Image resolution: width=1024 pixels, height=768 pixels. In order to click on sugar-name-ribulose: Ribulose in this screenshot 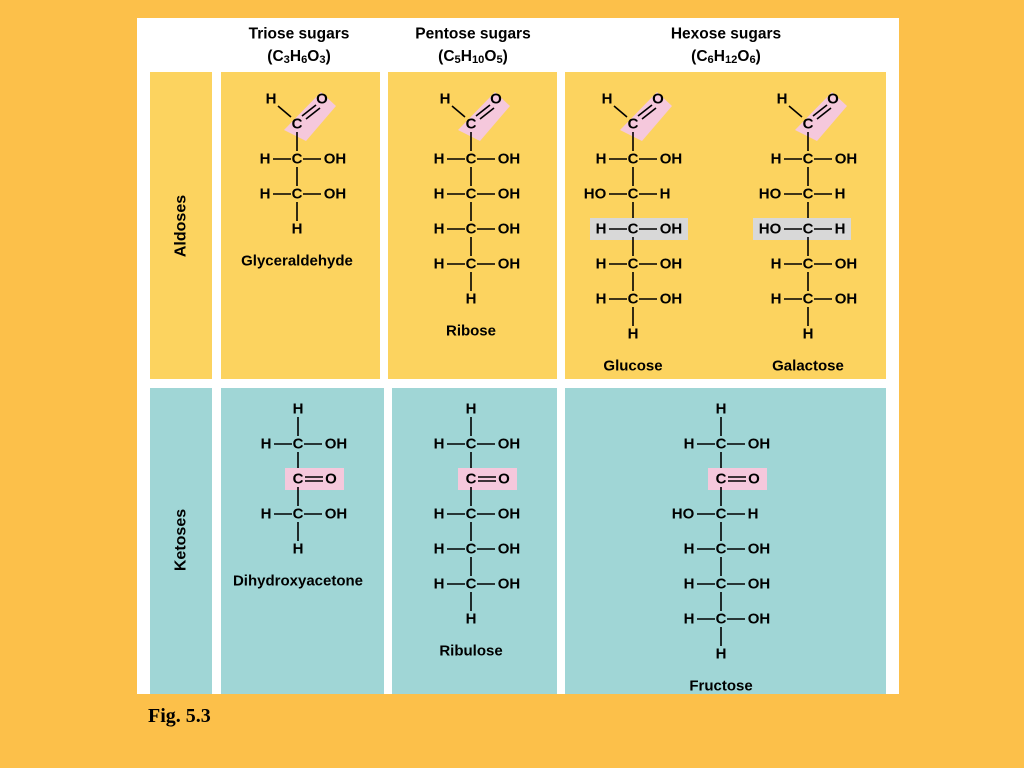, I will do `click(470, 651)`.